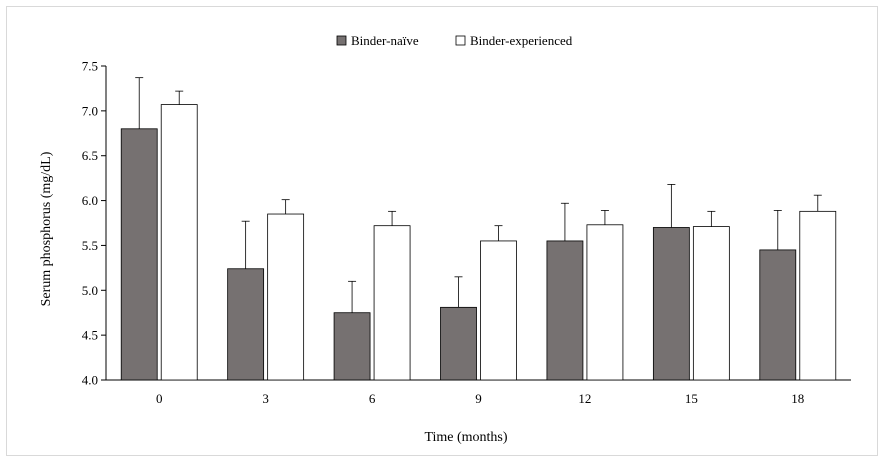 The image size is (885, 462). Describe the element at coordinates (90, 245) in the screenshot. I see `y-tick-label: 5.5` at that location.